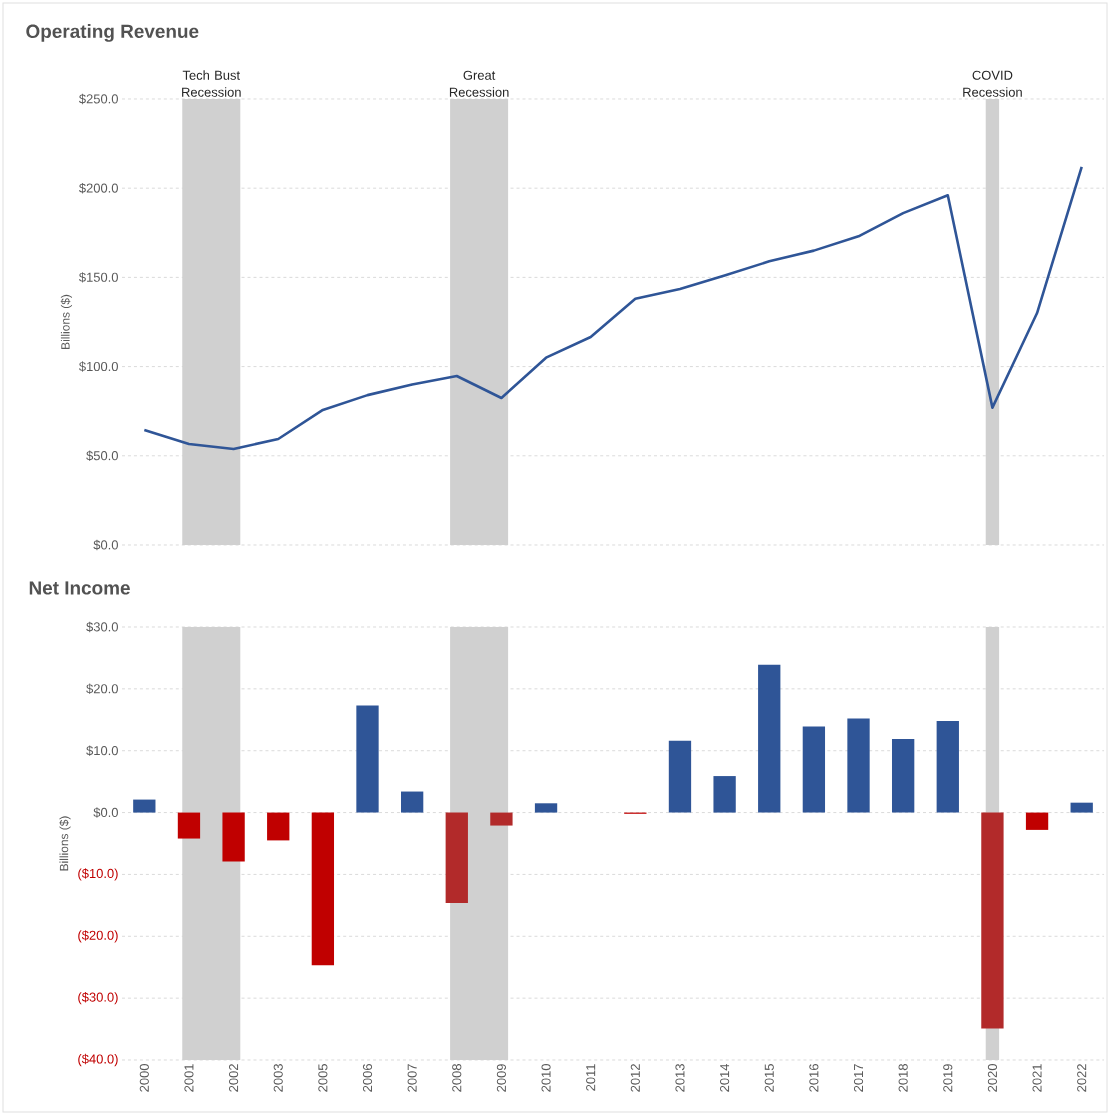  What do you see at coordinates (98, 99) in the screenshot?
I see `y-tick-label: $250.0` at bounding box center [98, 99].